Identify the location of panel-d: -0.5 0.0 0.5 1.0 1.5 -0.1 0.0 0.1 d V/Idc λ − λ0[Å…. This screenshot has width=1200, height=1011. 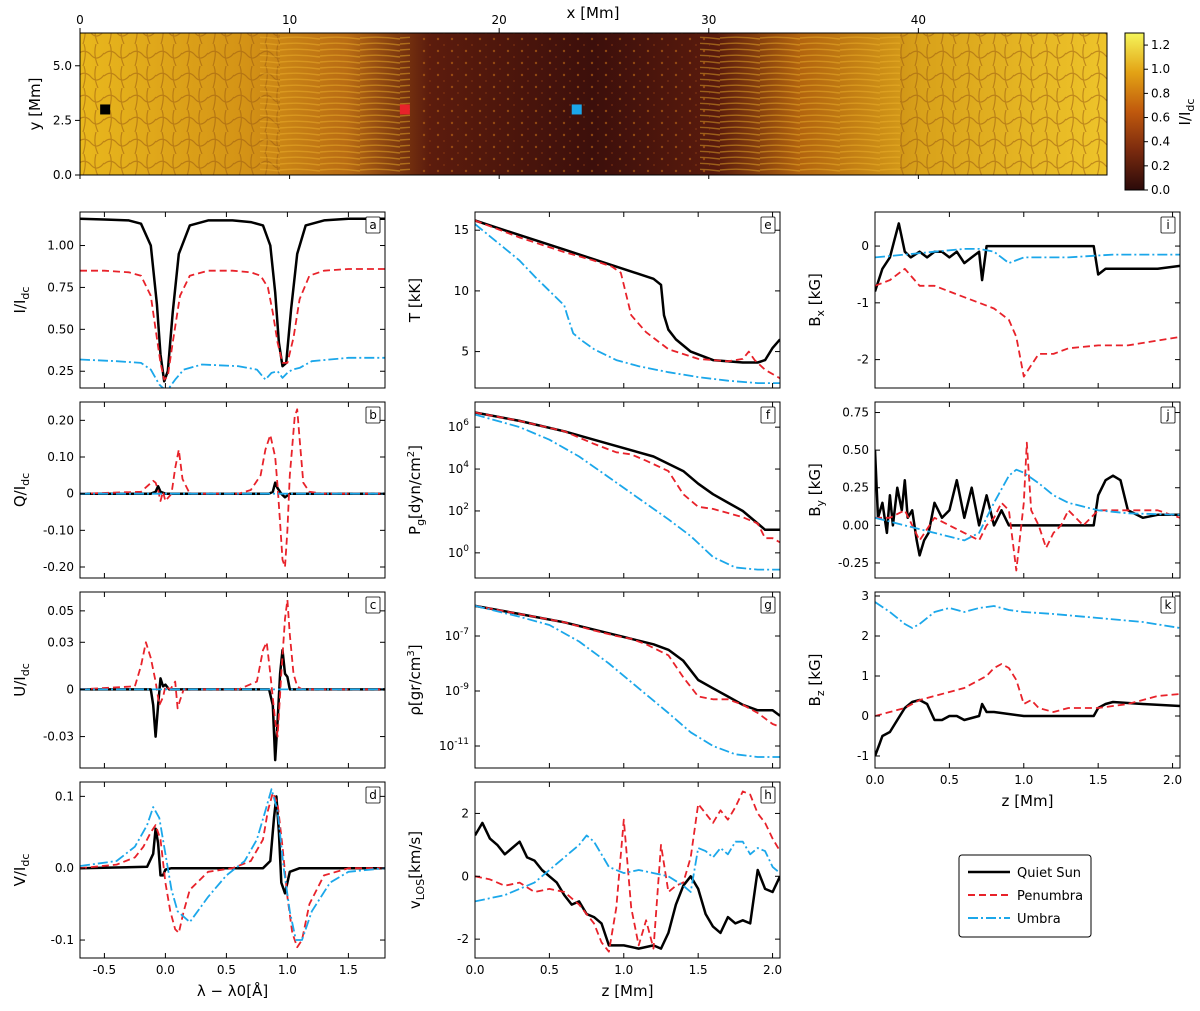
(198, 890).